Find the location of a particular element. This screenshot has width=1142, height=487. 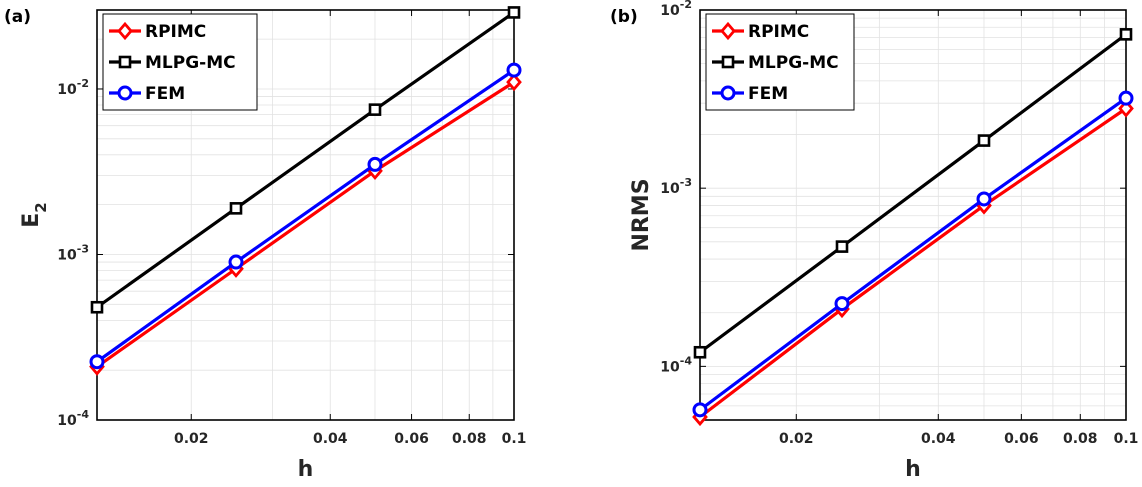

panel-label: (a) is located at coordinates (17, 17).